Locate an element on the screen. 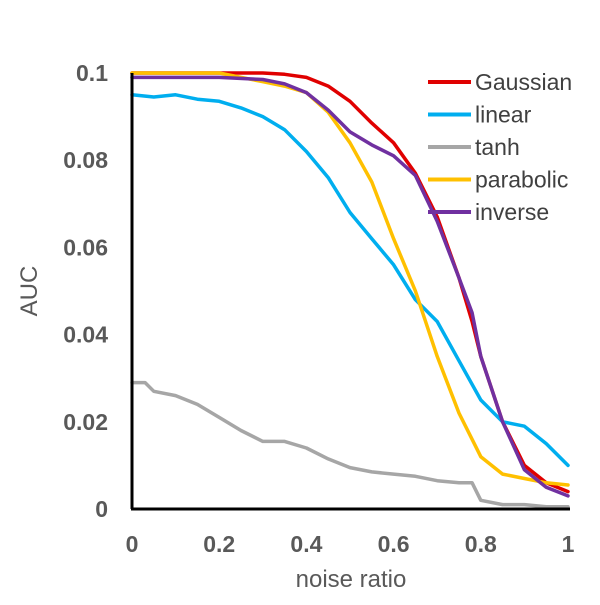  x-axis-title: noise ratio is located at coordinates (351, 579).